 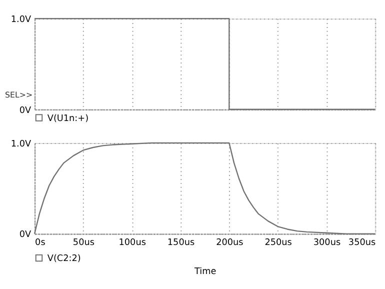 What do you see at coordinates (68, 119) in the screenshot?
I see `legend-label: V(U1n:+)` at bounding box center [68, 119].